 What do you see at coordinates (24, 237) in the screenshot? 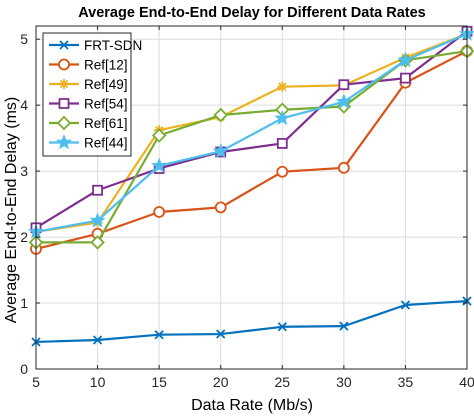
I see `y-tick-label: 2` at bounding box center [24, 237].